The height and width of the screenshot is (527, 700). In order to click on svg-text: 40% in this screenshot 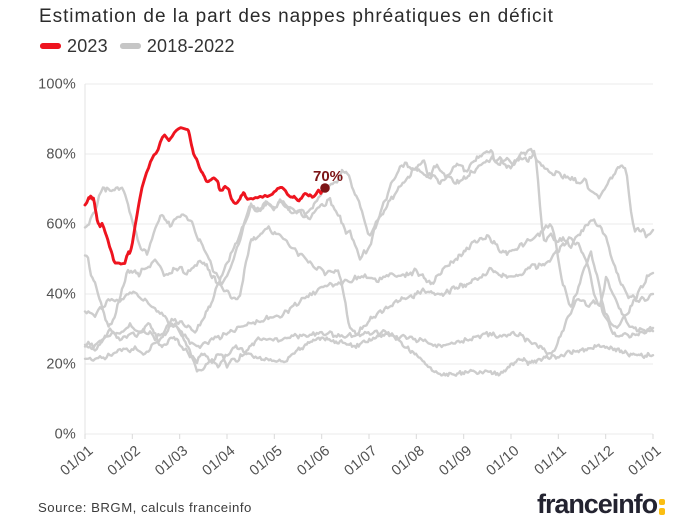, I will do `click(61, 295)`.